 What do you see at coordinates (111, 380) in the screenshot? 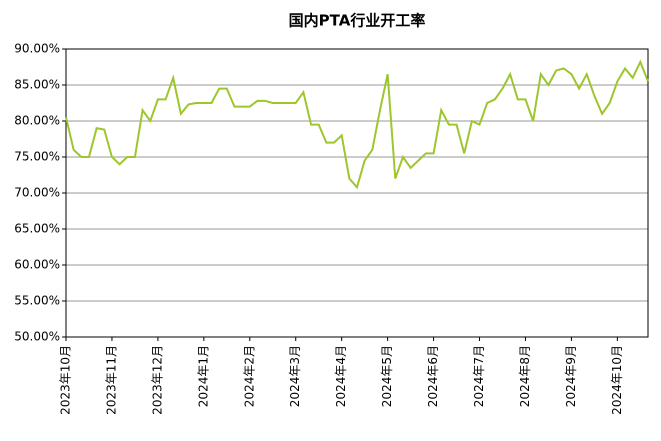
I see `x-tick-label: 2023年11月` at bounding box center [111, 380].